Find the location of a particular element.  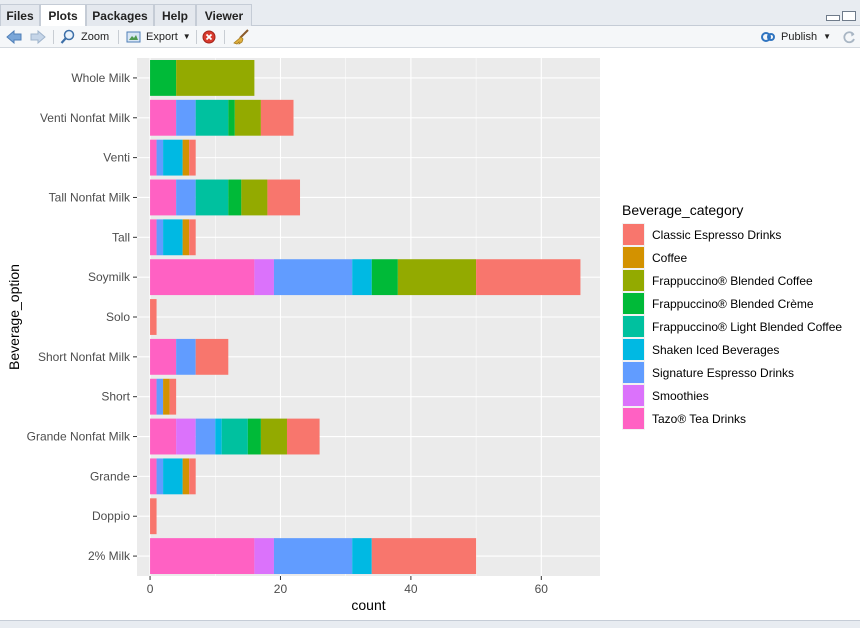

publish-label: Publish is located at coordinates (799, 37).